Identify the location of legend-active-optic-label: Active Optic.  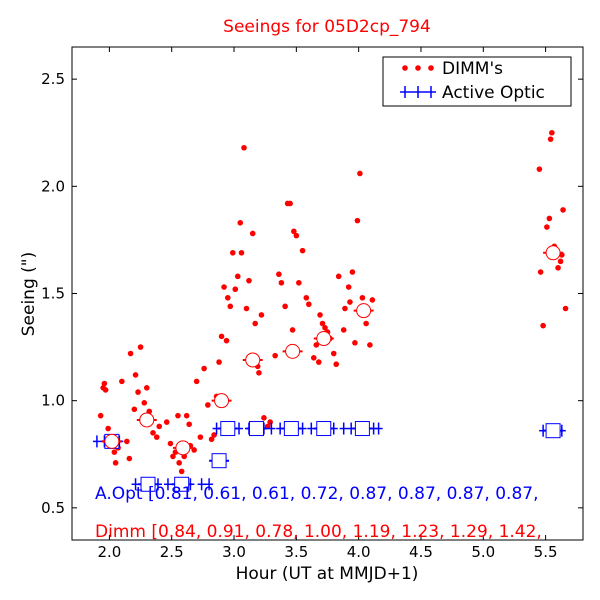
(493, 93).